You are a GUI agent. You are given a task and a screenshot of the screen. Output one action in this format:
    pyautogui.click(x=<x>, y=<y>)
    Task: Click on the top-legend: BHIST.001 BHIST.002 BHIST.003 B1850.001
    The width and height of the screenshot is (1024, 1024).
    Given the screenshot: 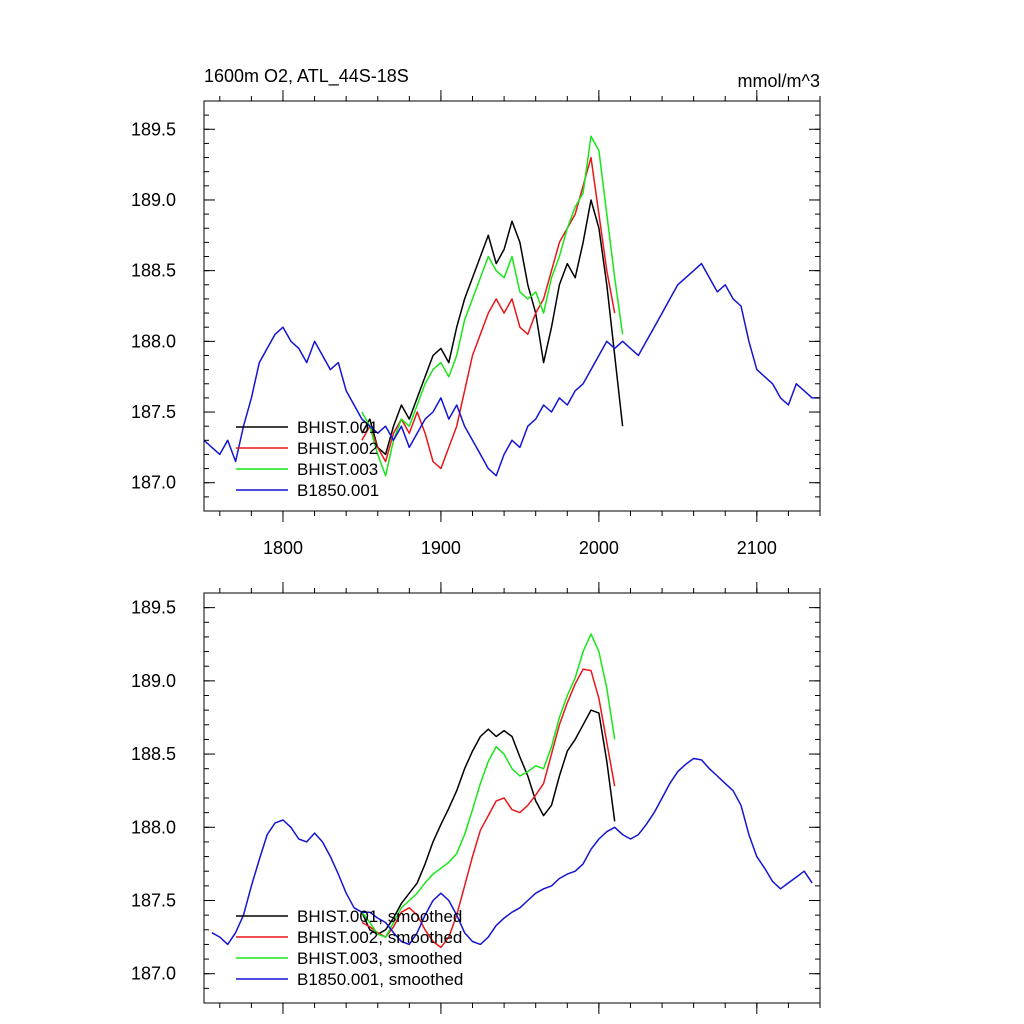 What is the action you would take?
    pyautogui.click(x=307, y=459)
    